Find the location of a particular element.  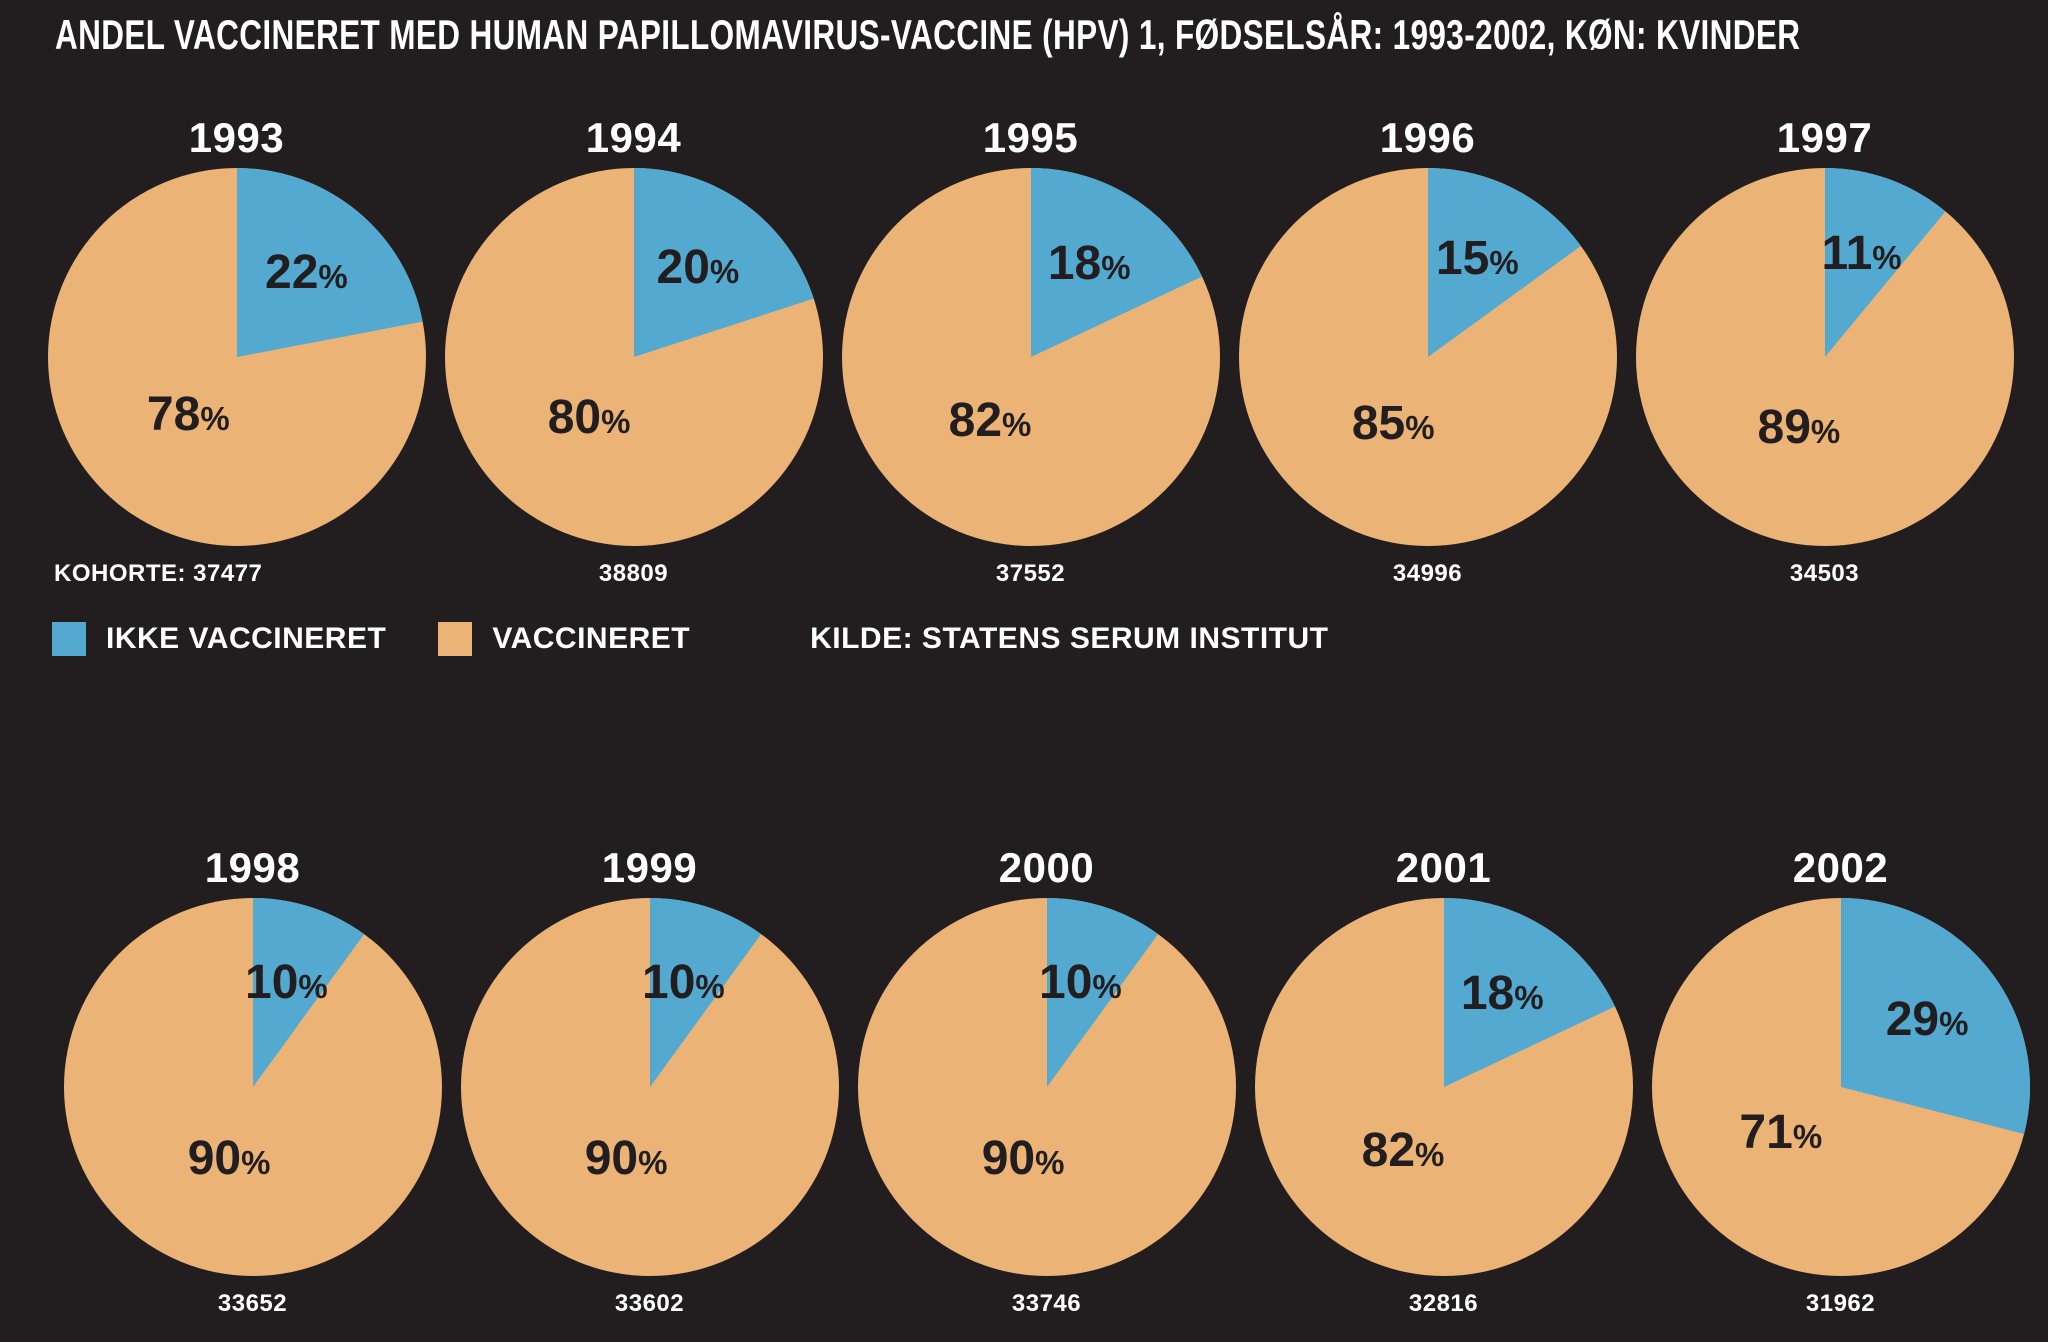

pie-cell-1997: 1997 11% 89% 34503 is located at coordinates (1824, 358).